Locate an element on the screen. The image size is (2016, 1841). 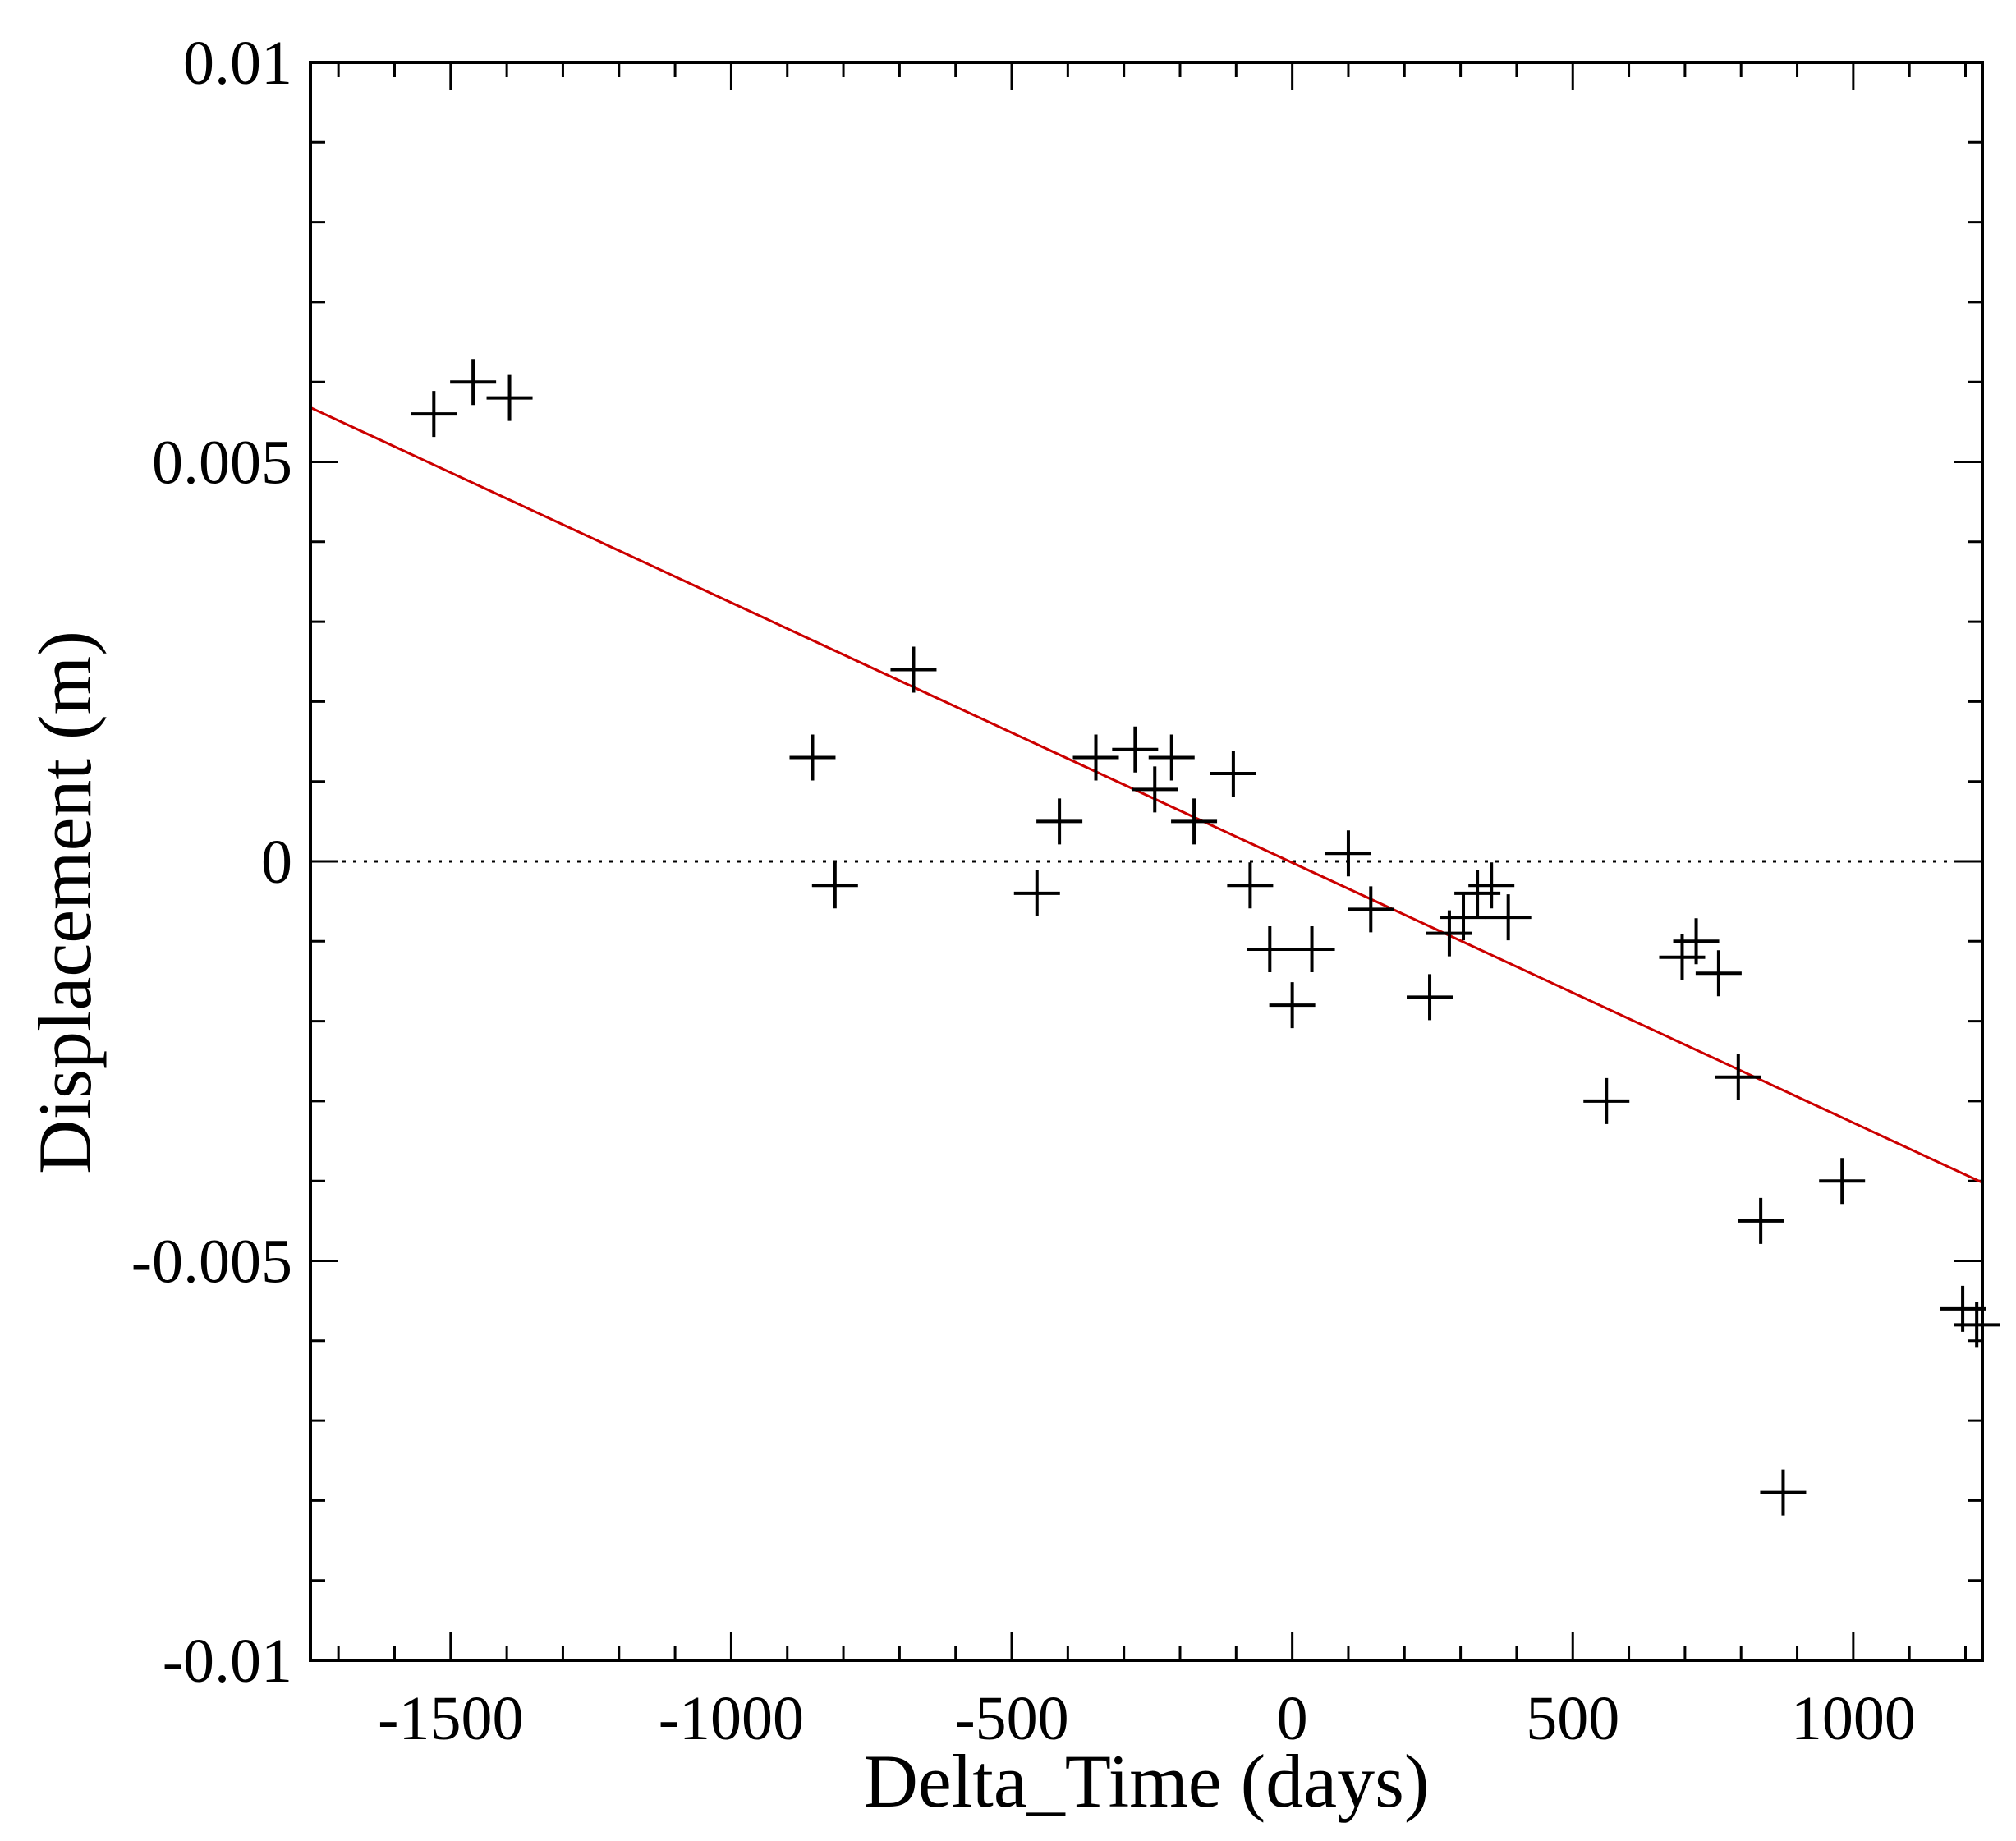
x-axis-title: Delta_Time (days) is located at coordinates (1146, 1781).